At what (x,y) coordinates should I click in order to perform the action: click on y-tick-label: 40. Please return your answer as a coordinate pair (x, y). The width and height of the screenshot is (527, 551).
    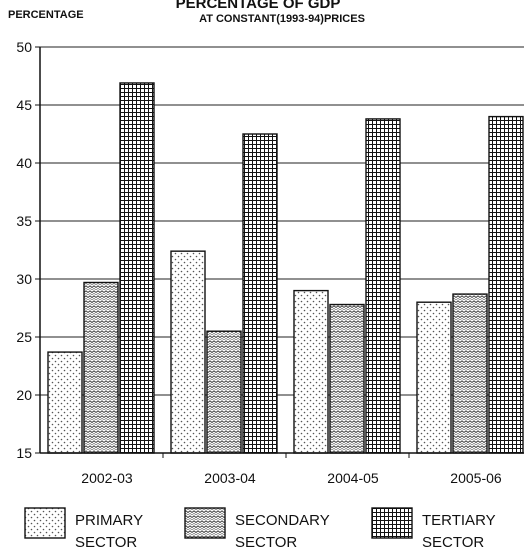
    Looking at the image, I should click on (24, 163).